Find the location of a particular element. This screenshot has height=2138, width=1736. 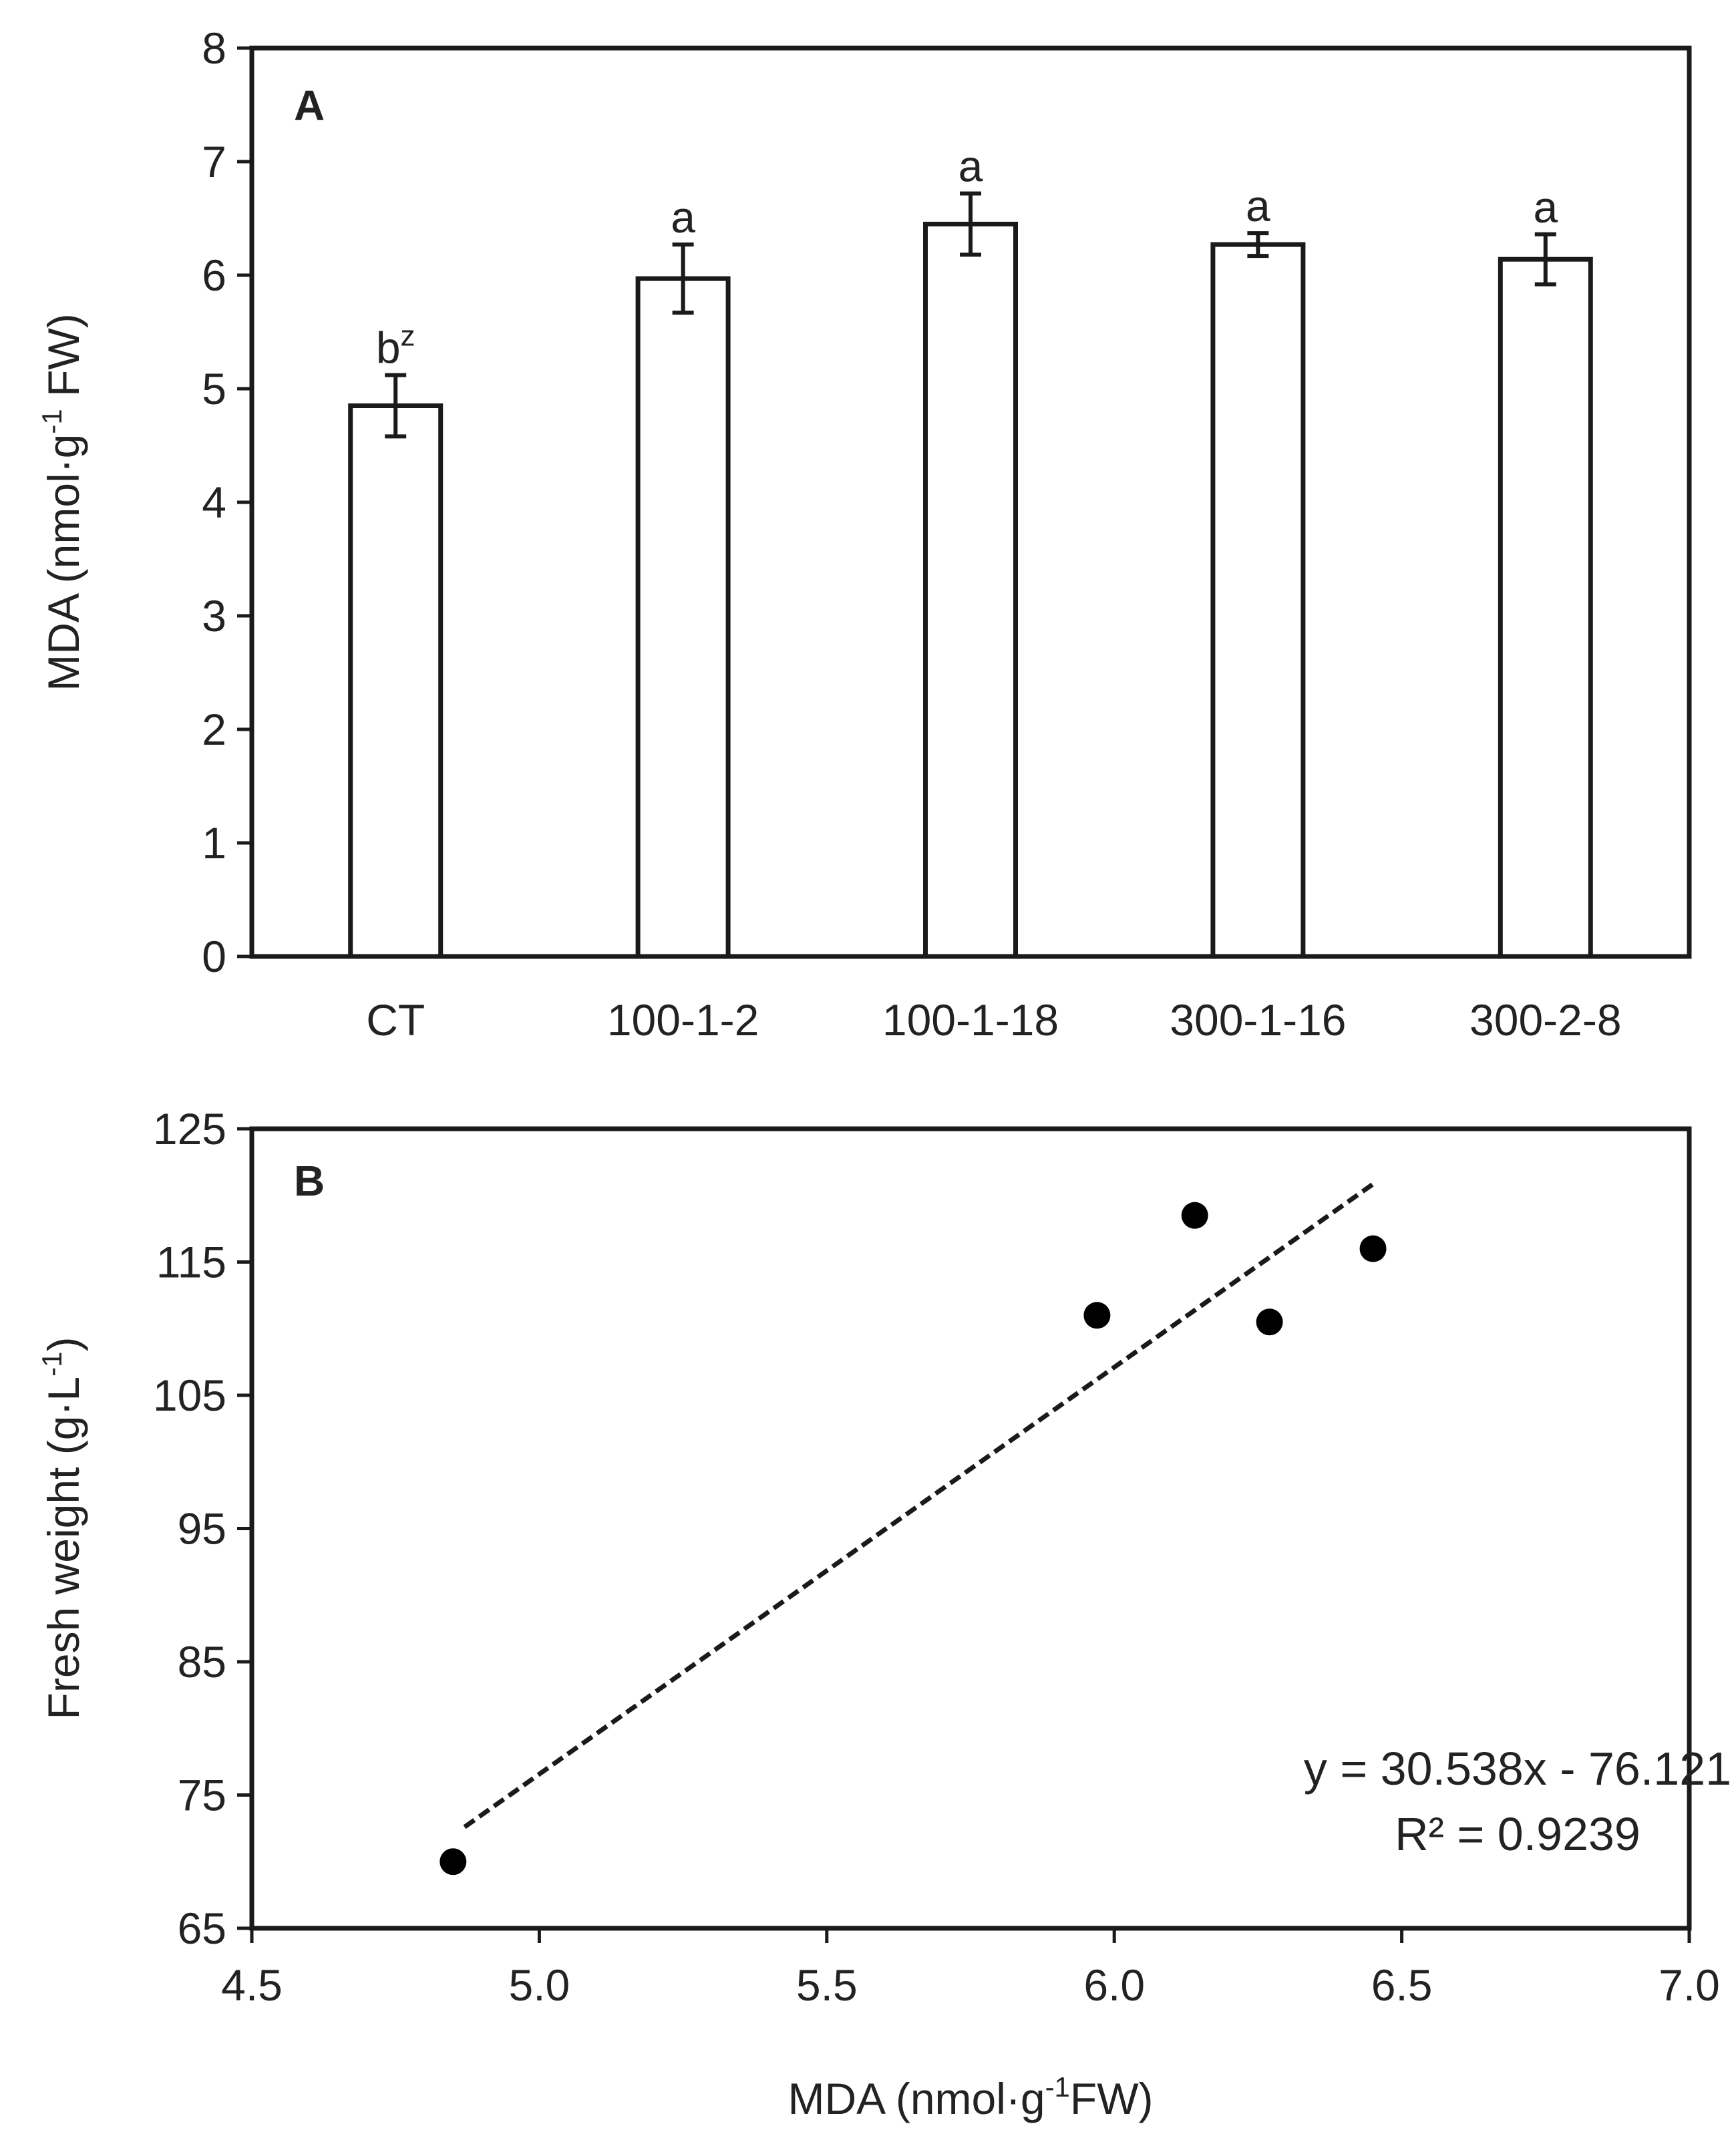

x-tick-label: 300-2-8 is located at coordinates (1546, 1020).